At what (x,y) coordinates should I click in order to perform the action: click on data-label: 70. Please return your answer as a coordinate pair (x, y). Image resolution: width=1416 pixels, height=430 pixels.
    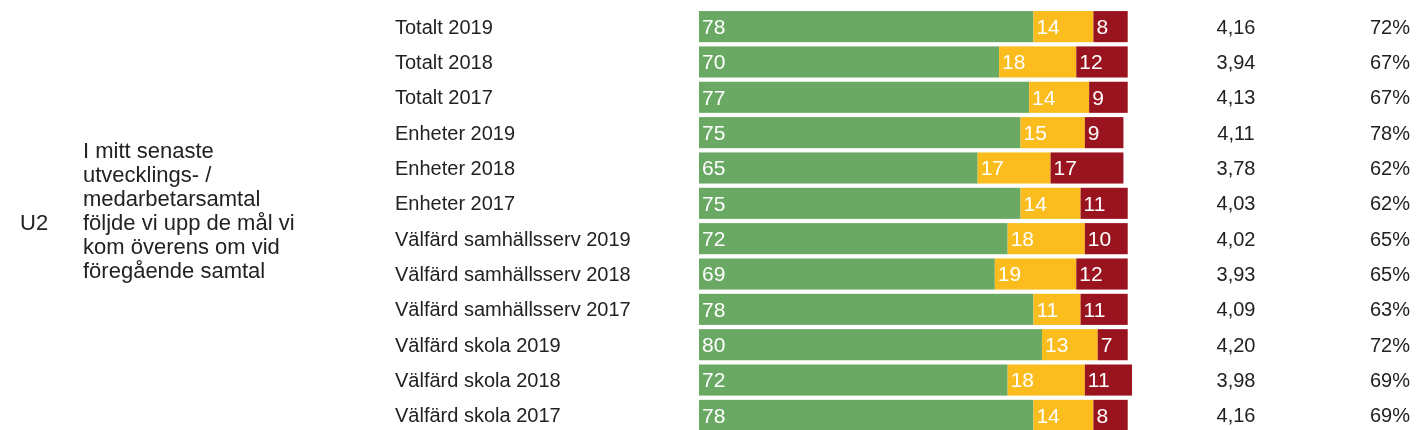
    Looking at the image, I should click on (714, 62).